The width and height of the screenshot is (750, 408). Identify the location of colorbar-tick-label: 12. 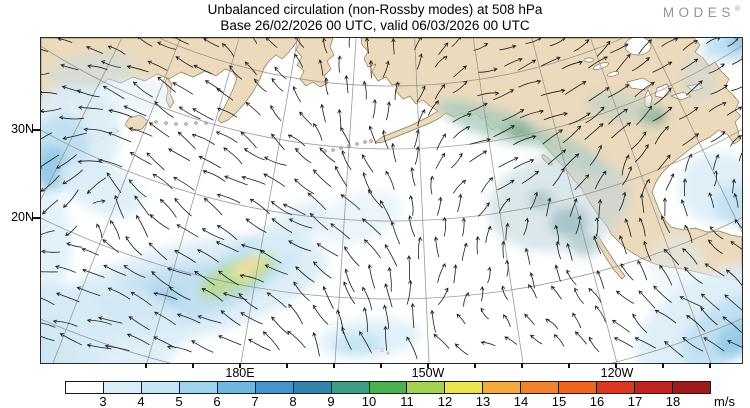
(445, 401).